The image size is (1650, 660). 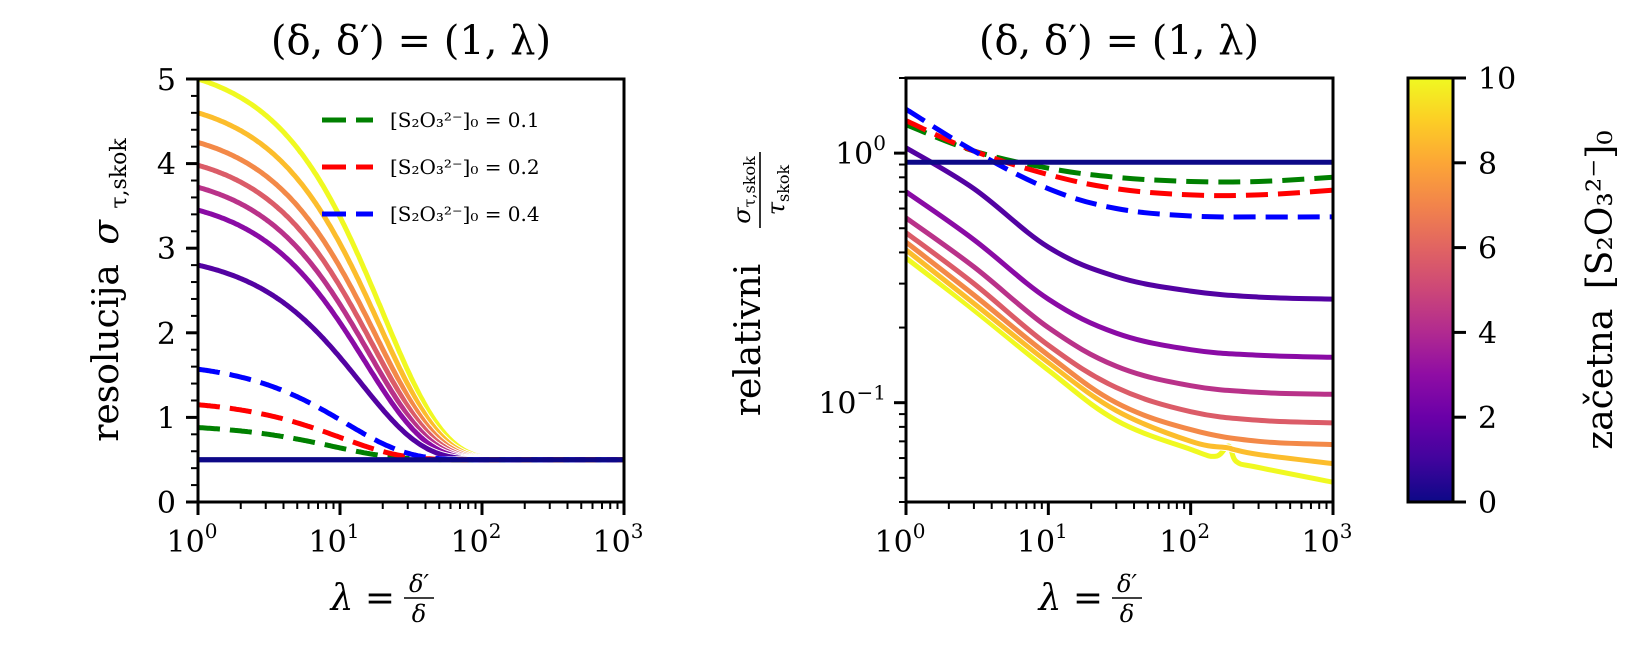 I want to click on right-curve-c5.71, so click(x=1119, y=328).